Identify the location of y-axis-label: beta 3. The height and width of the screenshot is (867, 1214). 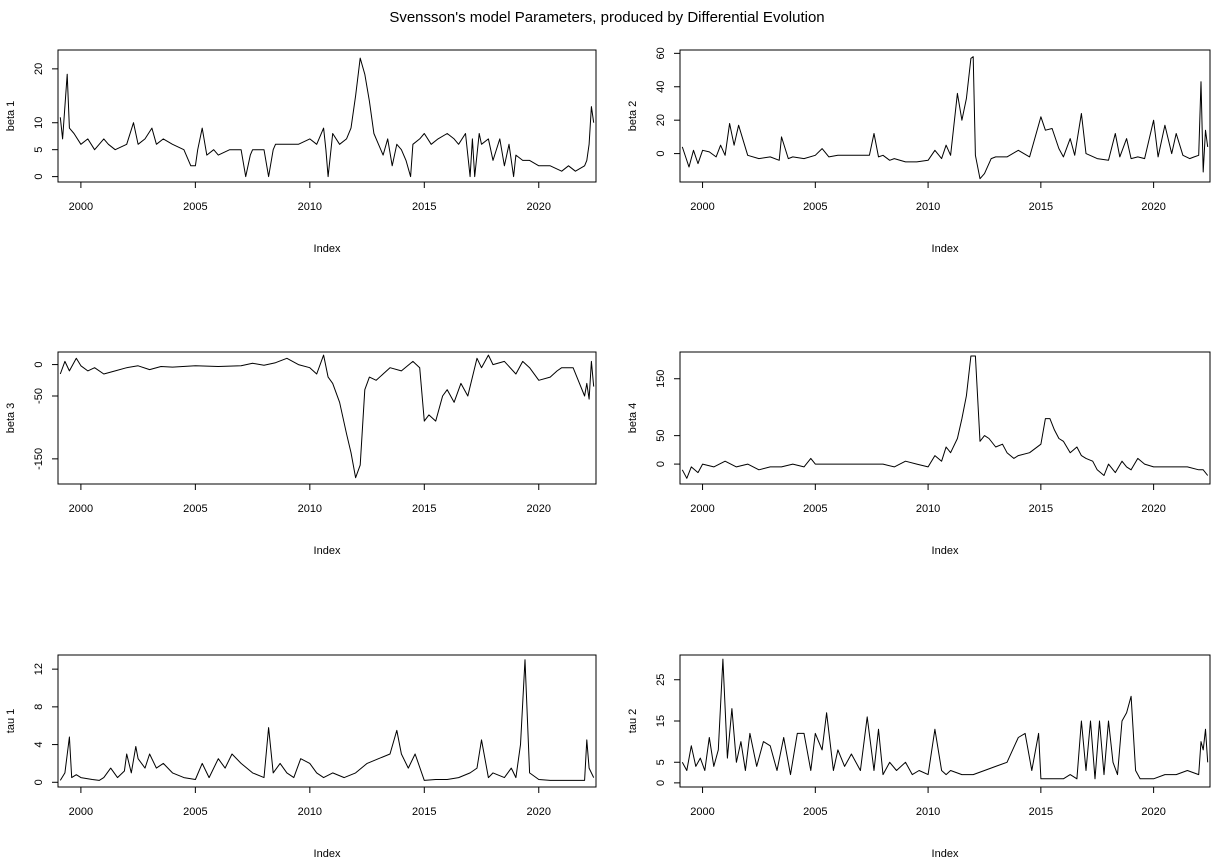
(11, 418).